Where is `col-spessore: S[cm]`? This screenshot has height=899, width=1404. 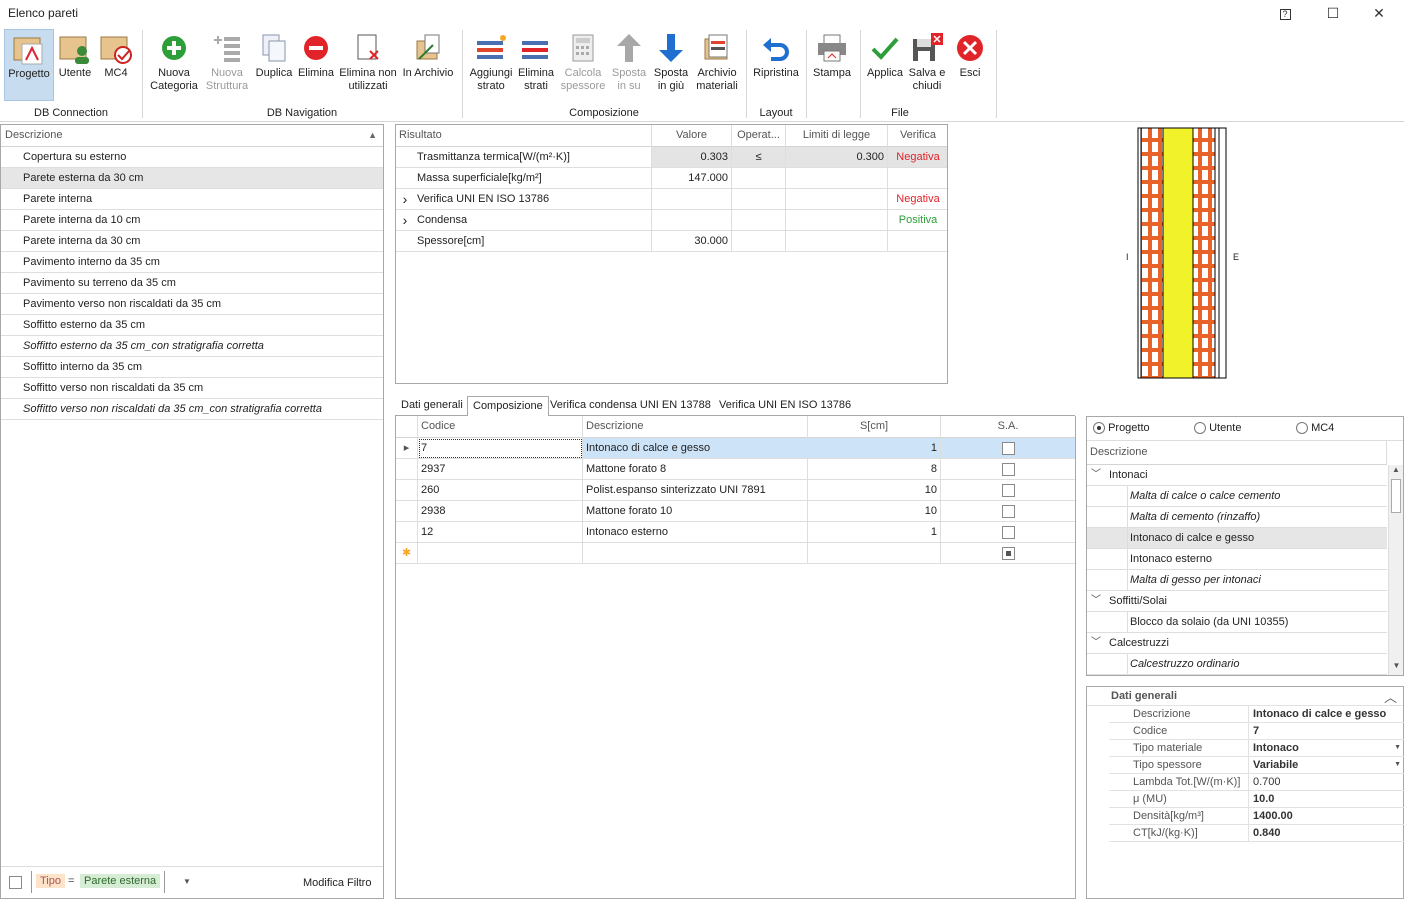
col-spessore: S[cm] is located at coordinates (874, 427).